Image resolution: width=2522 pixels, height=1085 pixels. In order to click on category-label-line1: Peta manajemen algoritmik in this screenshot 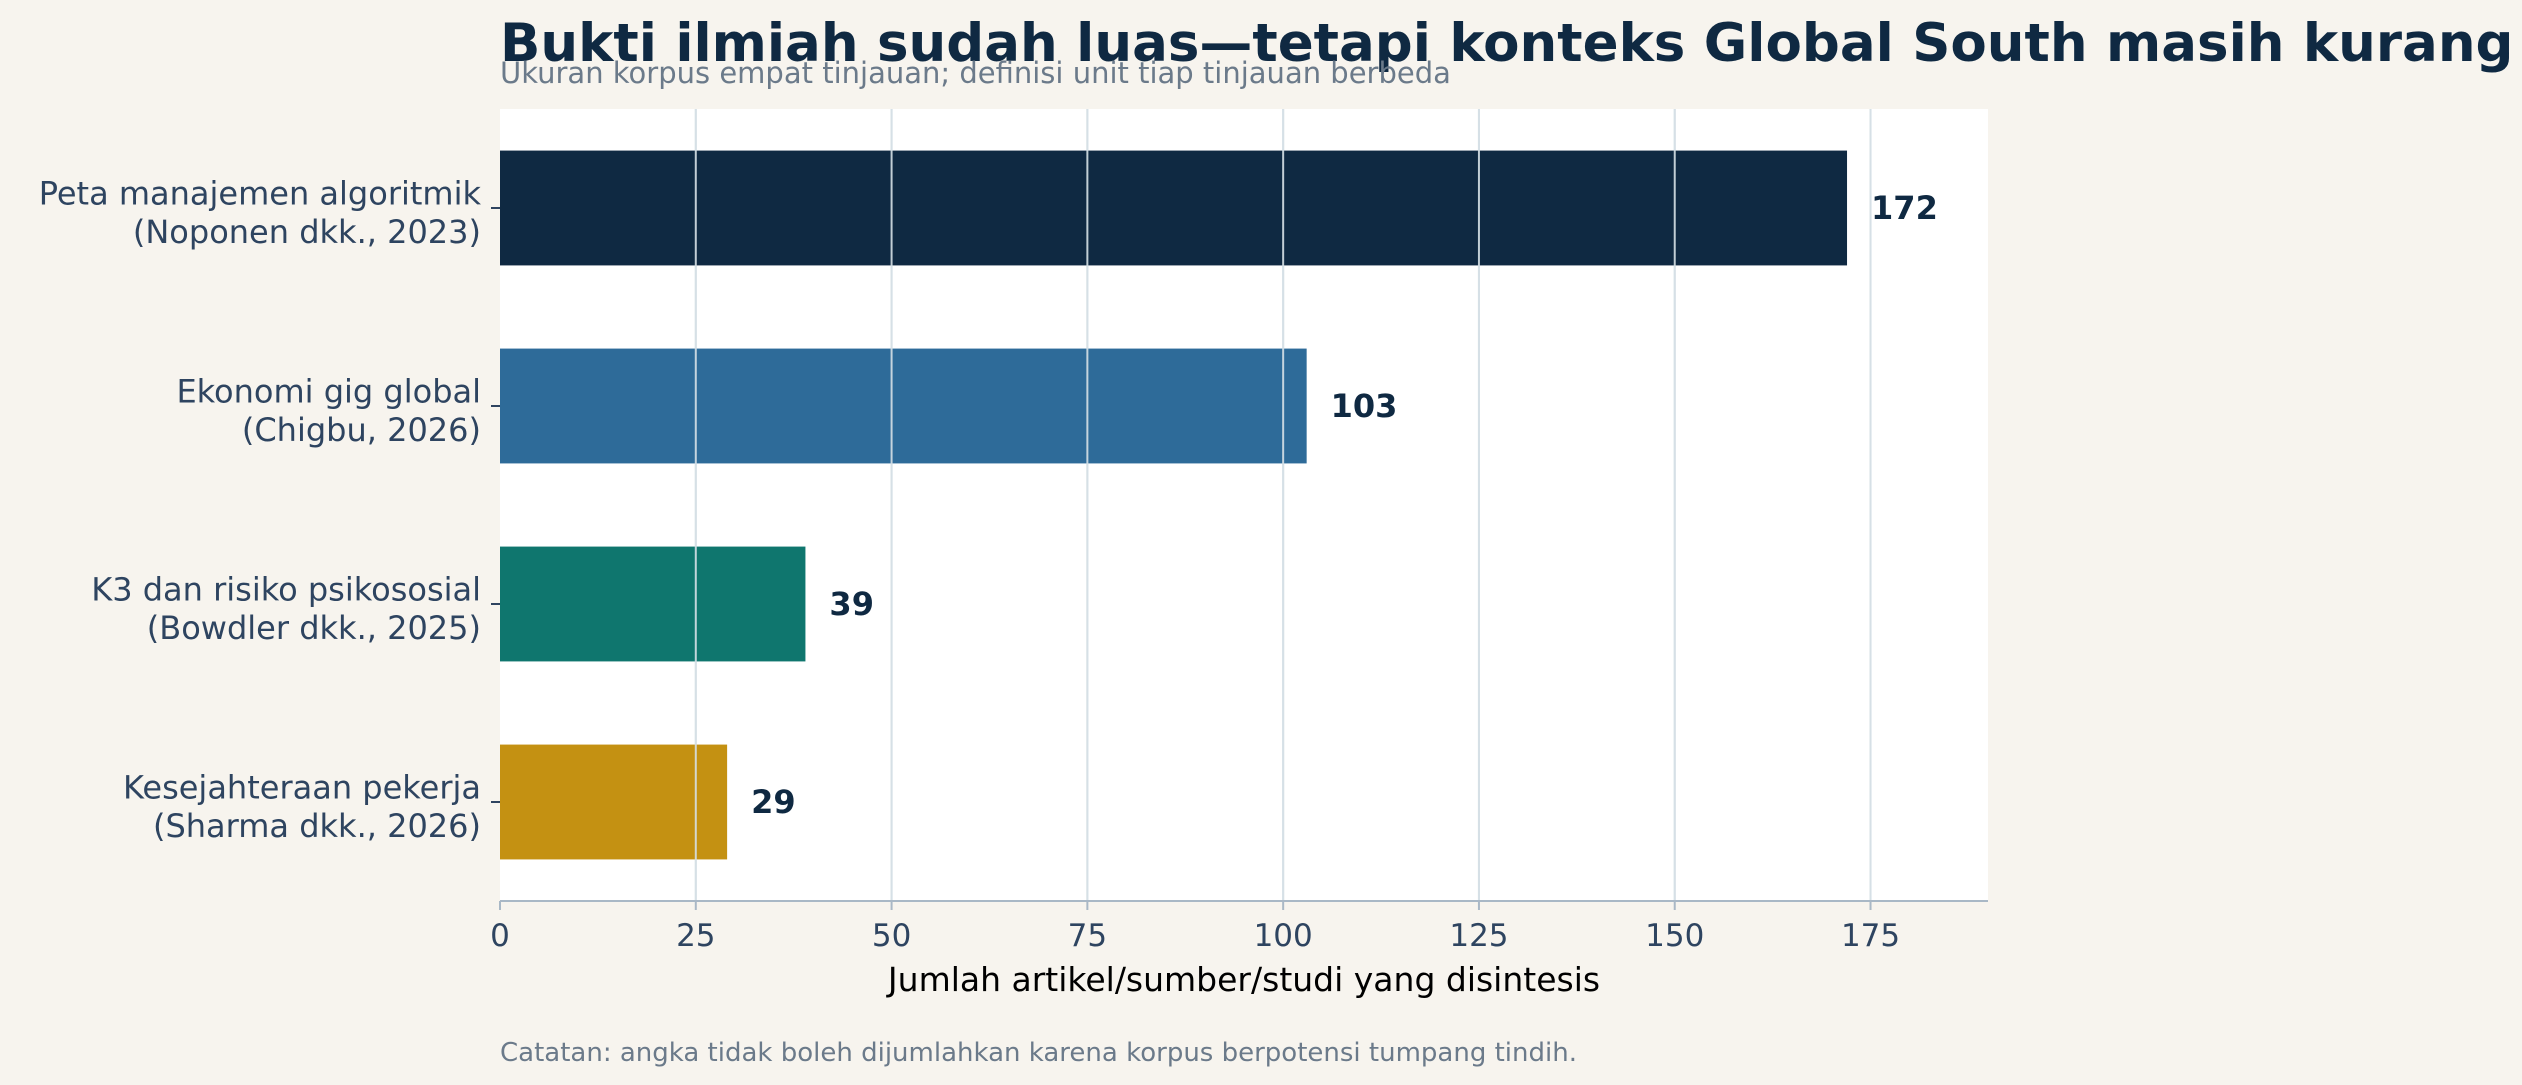, I will do `click(260, 193)`.